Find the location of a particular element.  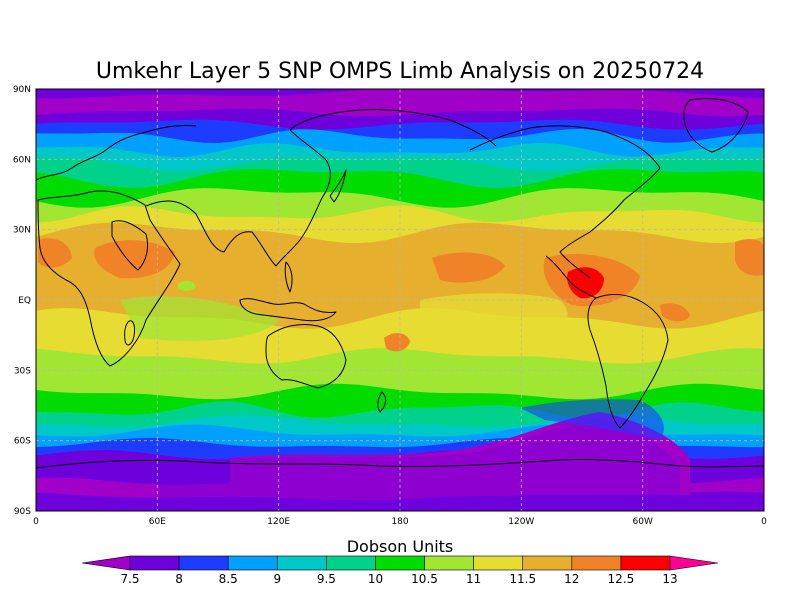

south-america-coastline is located at coordinates (628, 361).